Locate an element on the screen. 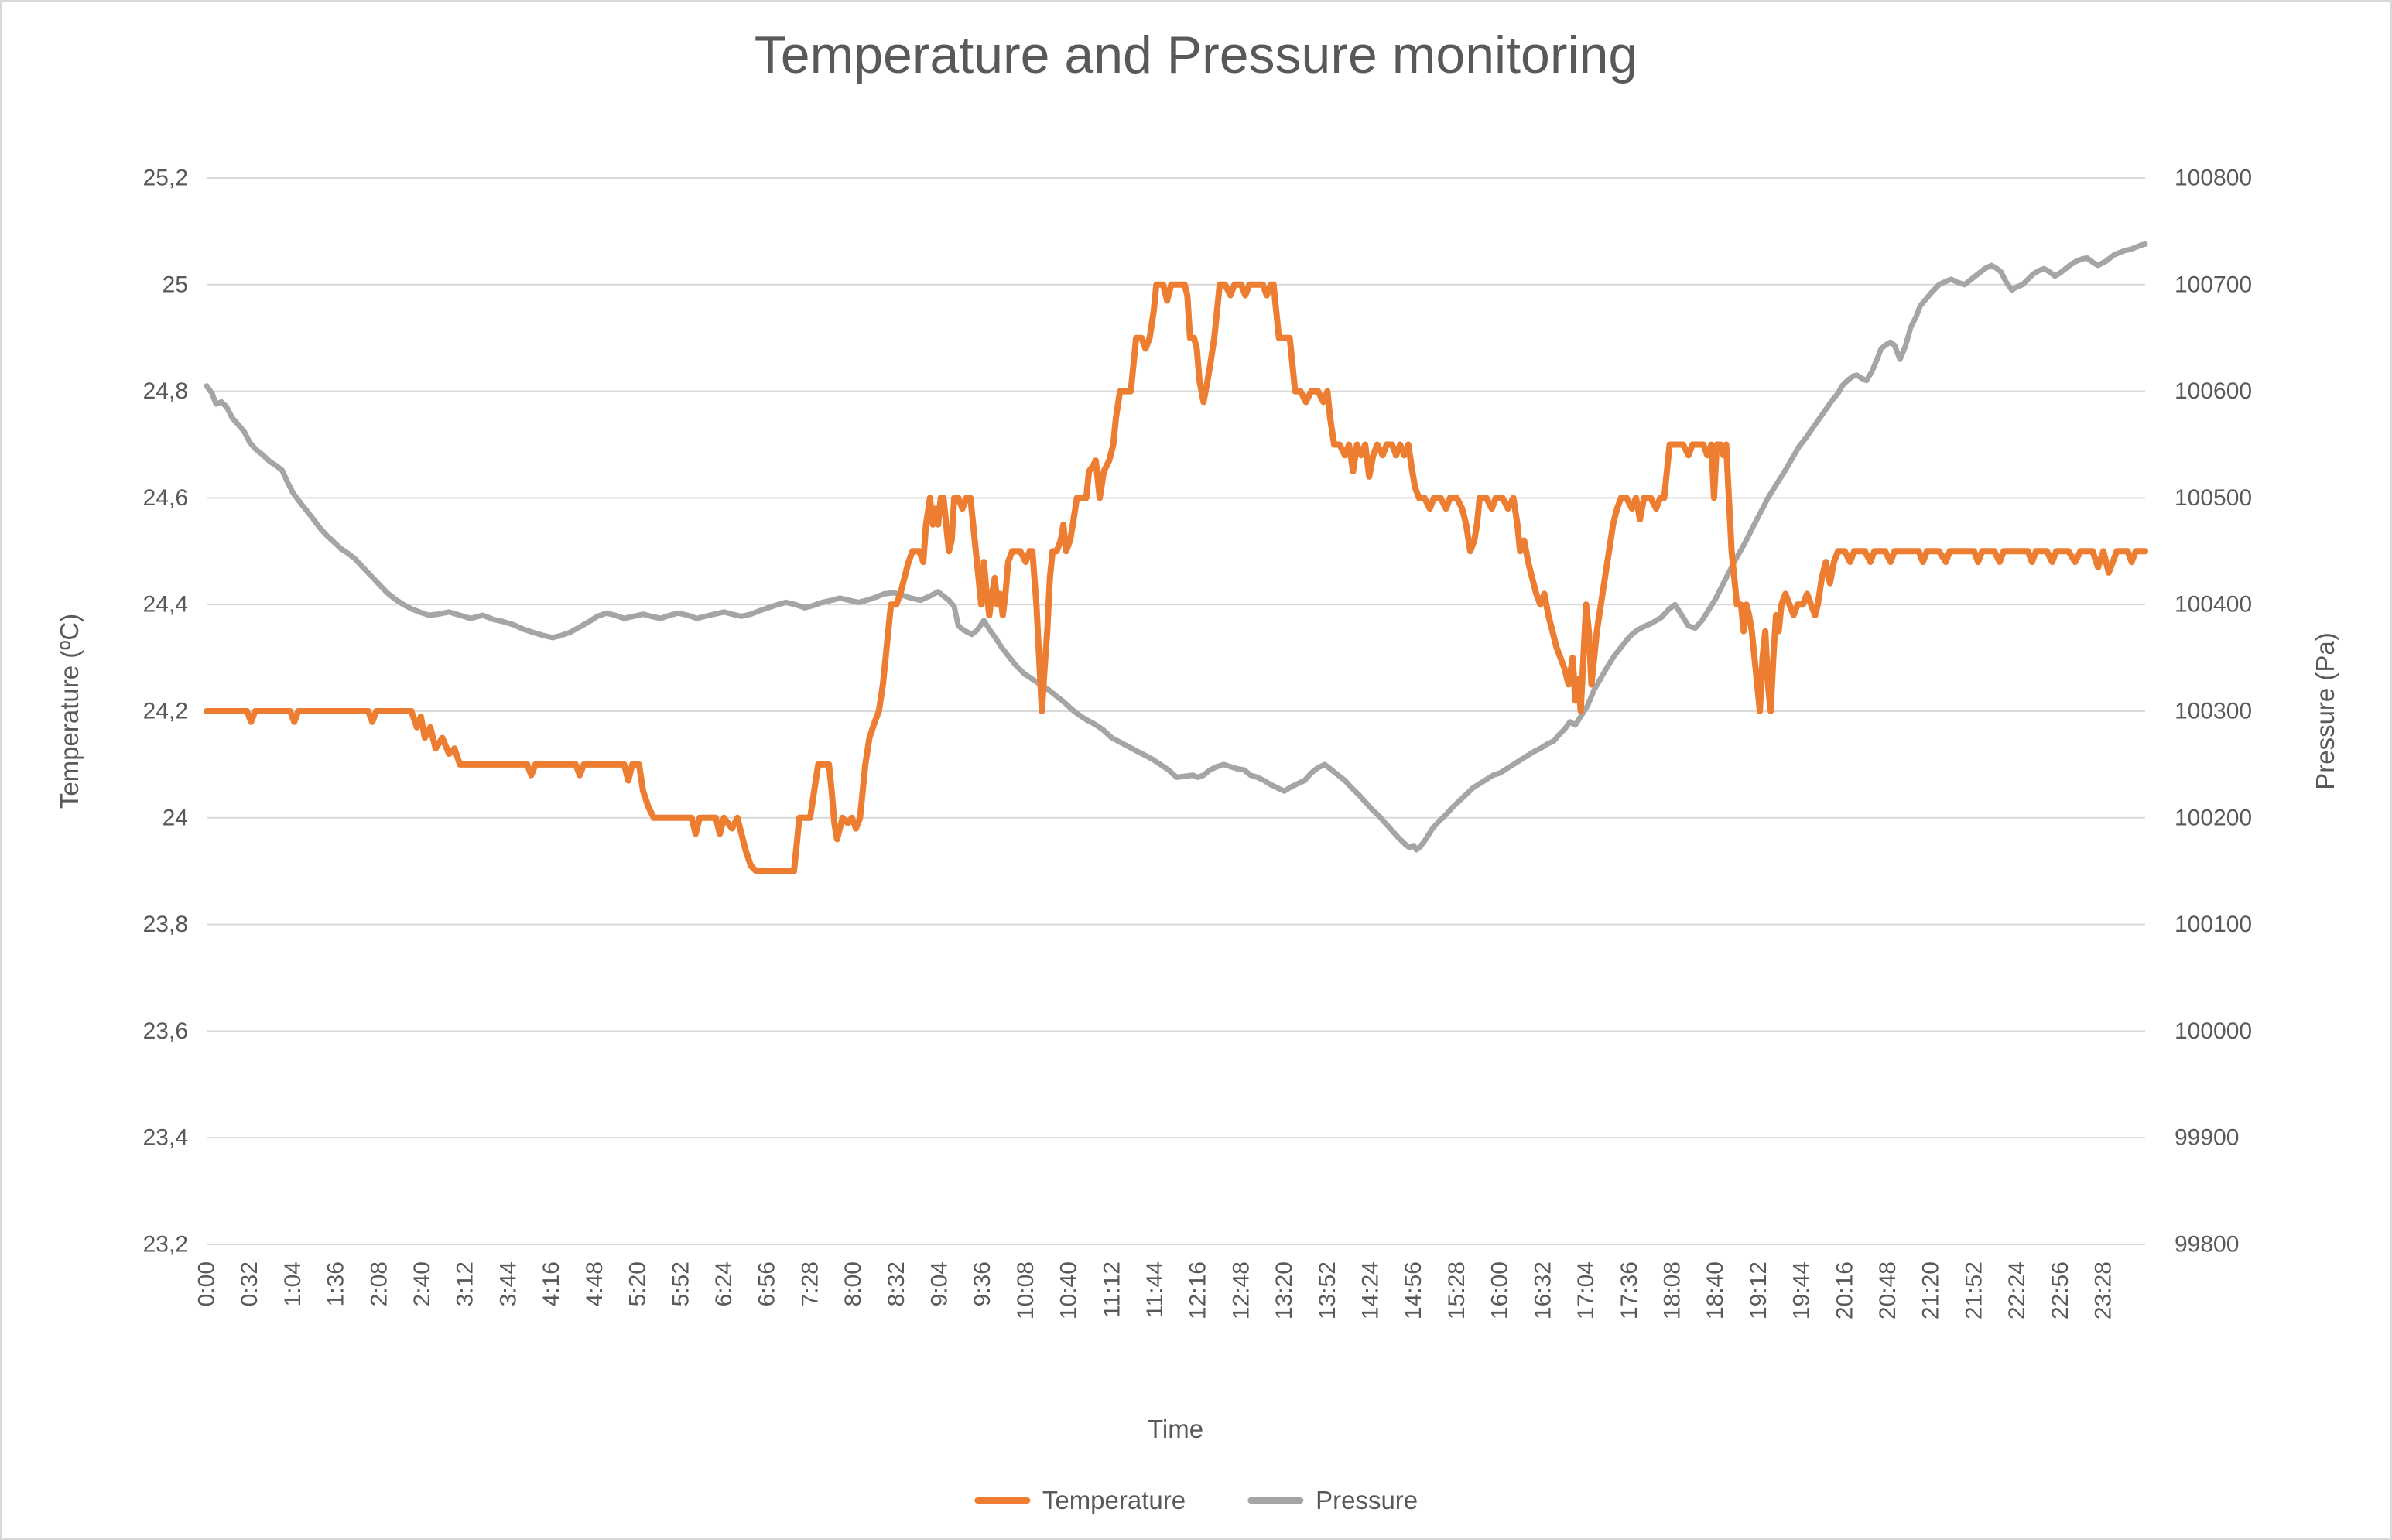  y-axis-title-right: Pressure (Pa) is located at coordinates (2325, 711).